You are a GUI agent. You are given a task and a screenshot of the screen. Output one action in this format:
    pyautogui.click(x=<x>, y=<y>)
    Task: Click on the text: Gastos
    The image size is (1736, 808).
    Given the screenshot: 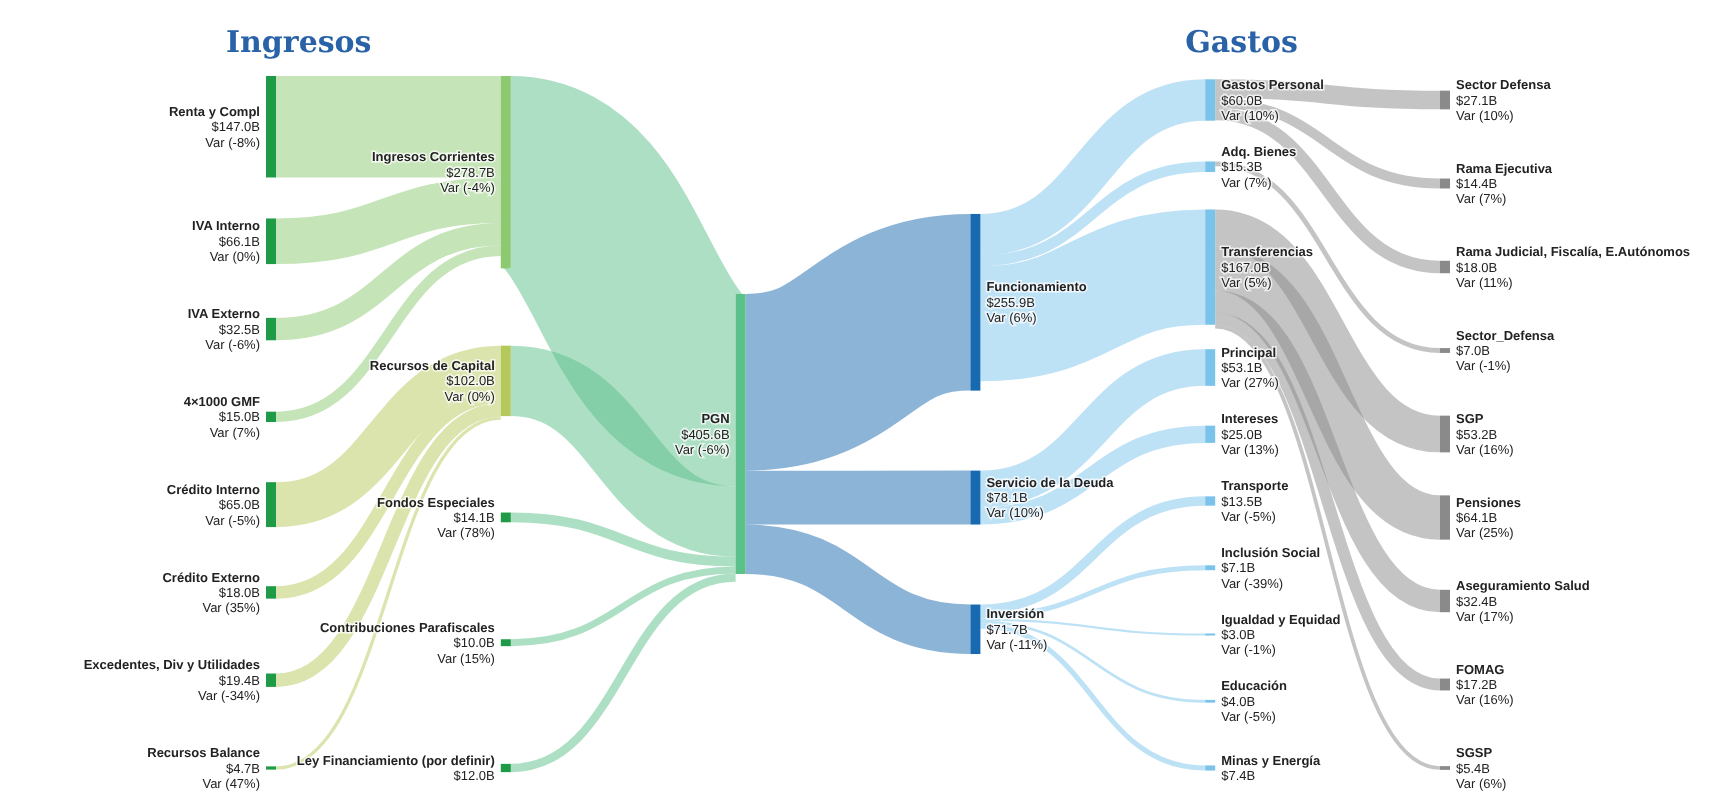 What is the action you would take?
    pyautogui.click(x=1241, y=42)
    